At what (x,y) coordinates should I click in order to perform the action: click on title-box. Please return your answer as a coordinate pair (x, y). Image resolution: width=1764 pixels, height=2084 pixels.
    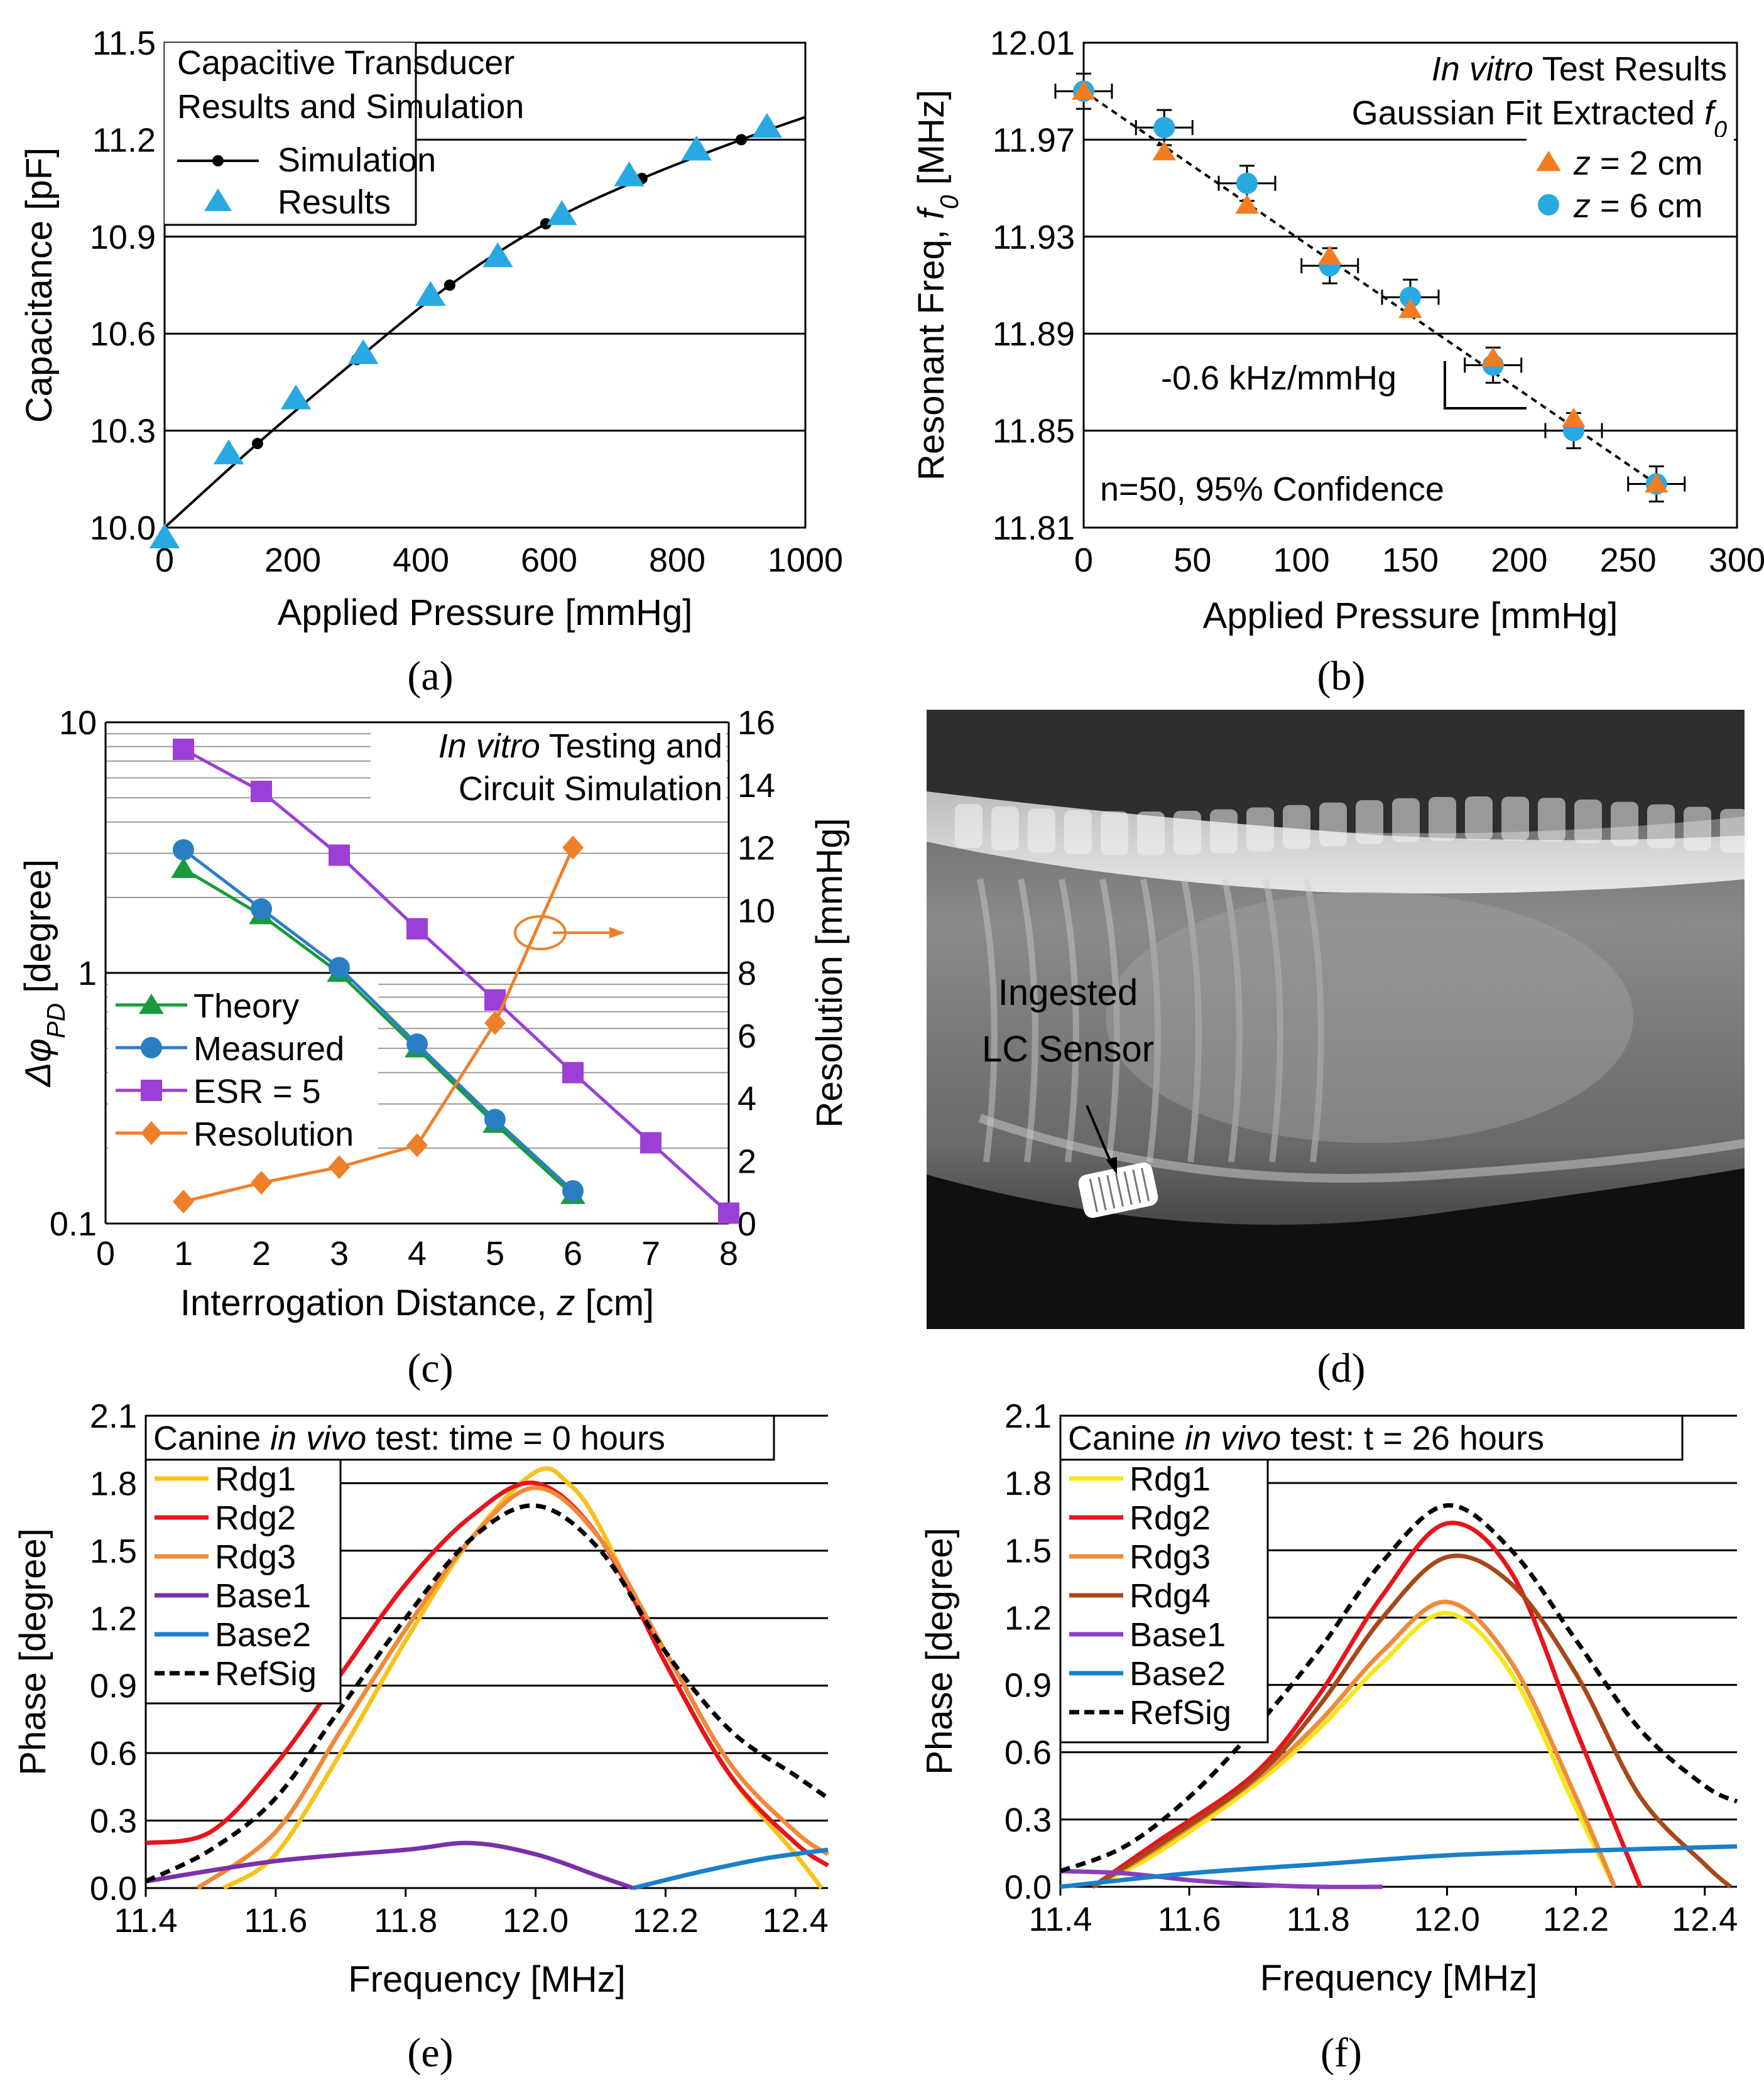
    Looking at the image, I should click on (1371, 1437).